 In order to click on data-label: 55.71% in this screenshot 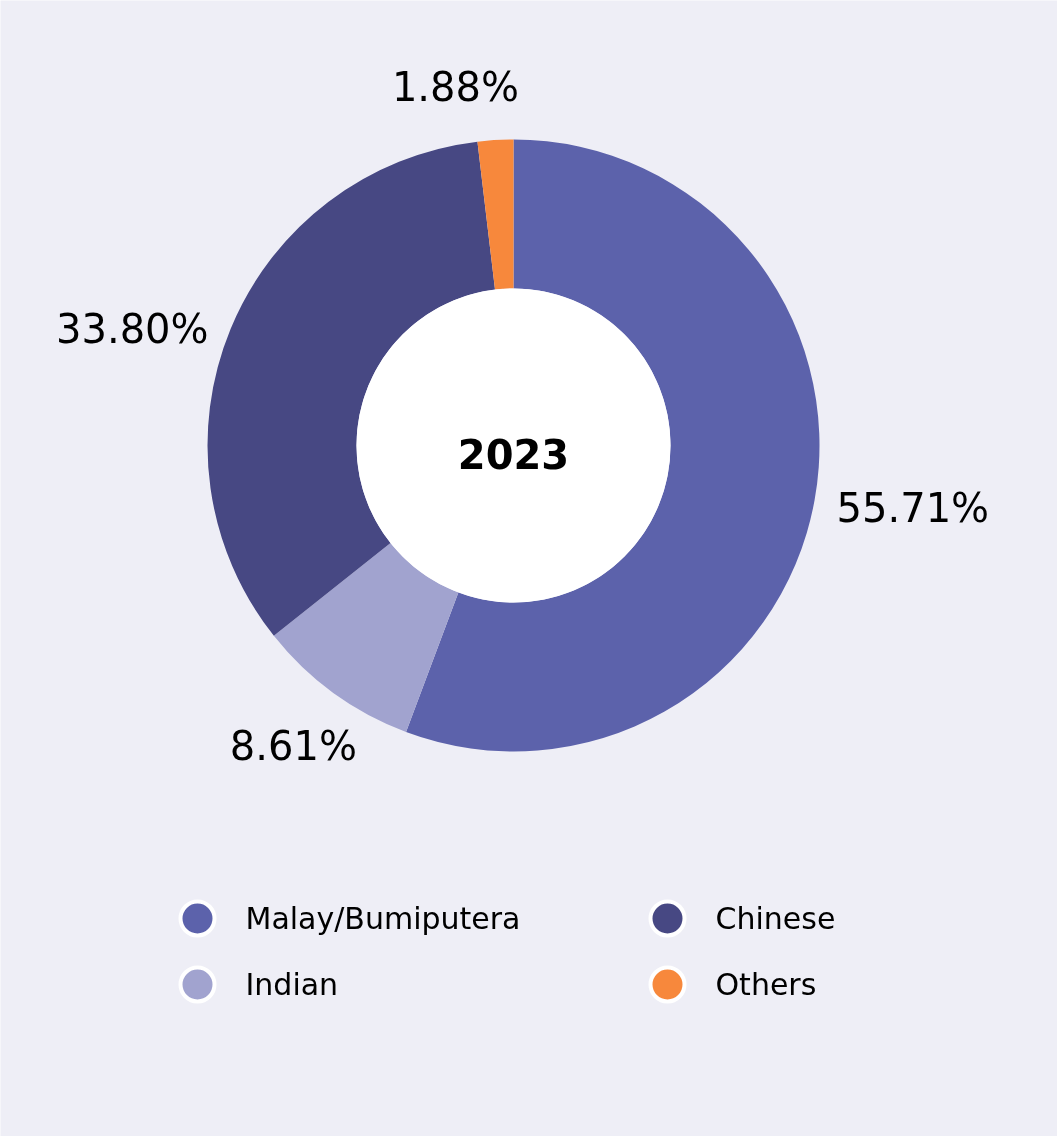, I will do `click(913, 508)`.